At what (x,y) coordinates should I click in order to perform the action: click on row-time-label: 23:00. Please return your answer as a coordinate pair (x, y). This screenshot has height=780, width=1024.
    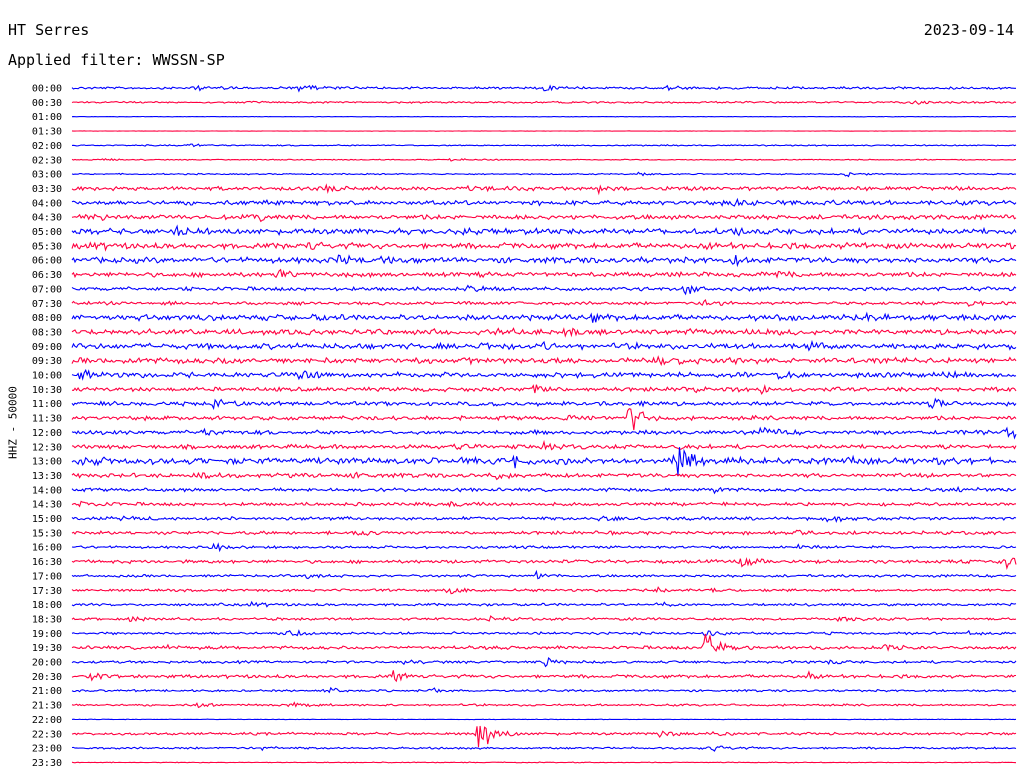
    Looking at the image, I should click on (47, 749).